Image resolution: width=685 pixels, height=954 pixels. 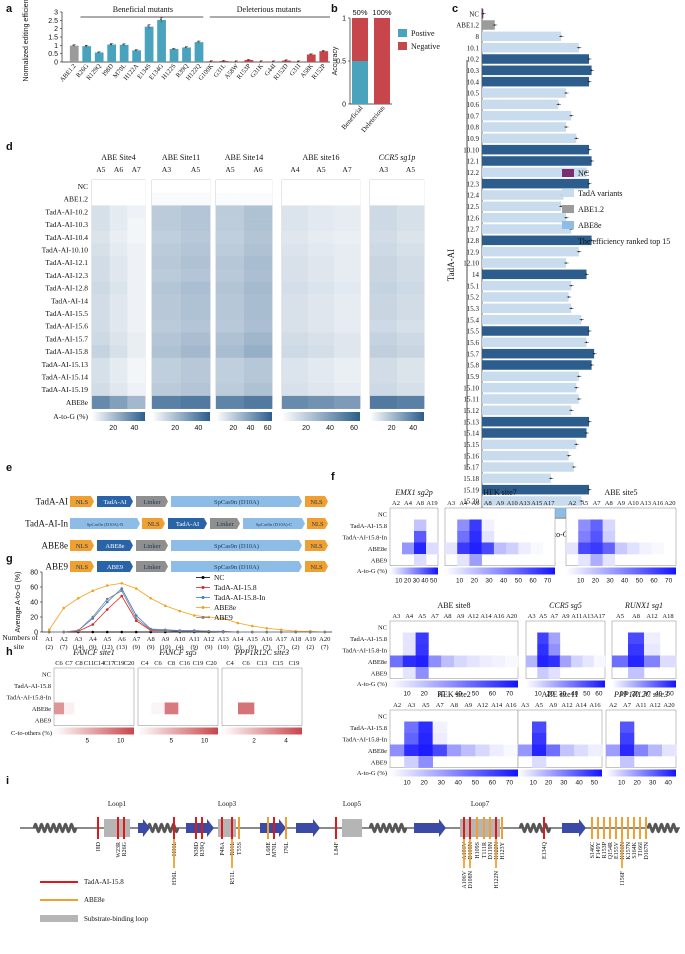 What do you see at coordinates (527, 115) in the screenshot?
I see `c-bar-10.7` at bounding box center [527, 115].